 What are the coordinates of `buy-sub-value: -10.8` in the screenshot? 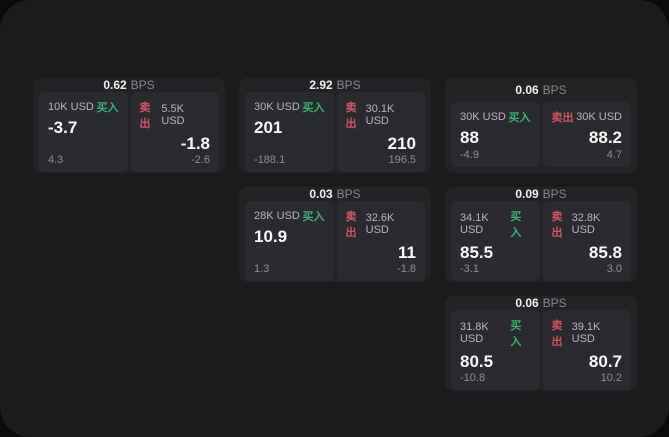 It's located at (473, 377).